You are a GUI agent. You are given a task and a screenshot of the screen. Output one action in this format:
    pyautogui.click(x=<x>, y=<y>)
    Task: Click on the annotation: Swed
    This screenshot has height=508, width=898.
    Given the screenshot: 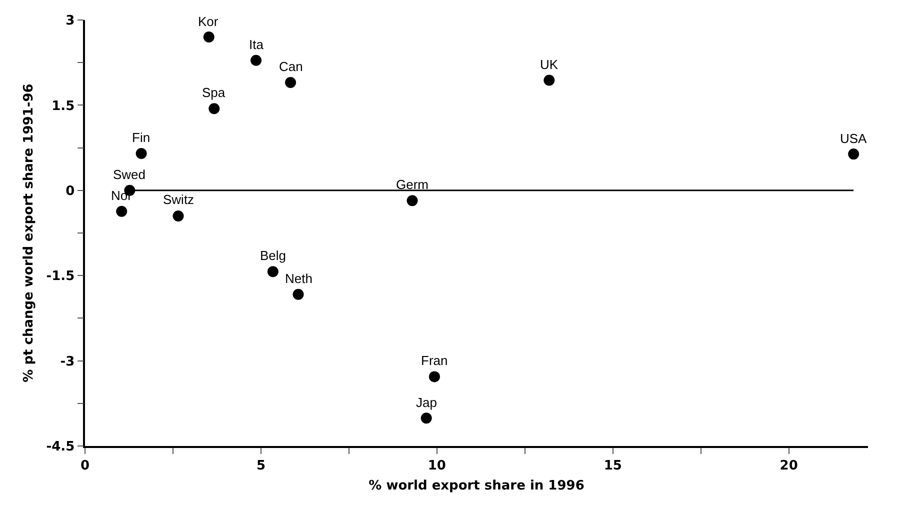 What is the action you would take?
    pyautogui.click(x=129, y=174)
    